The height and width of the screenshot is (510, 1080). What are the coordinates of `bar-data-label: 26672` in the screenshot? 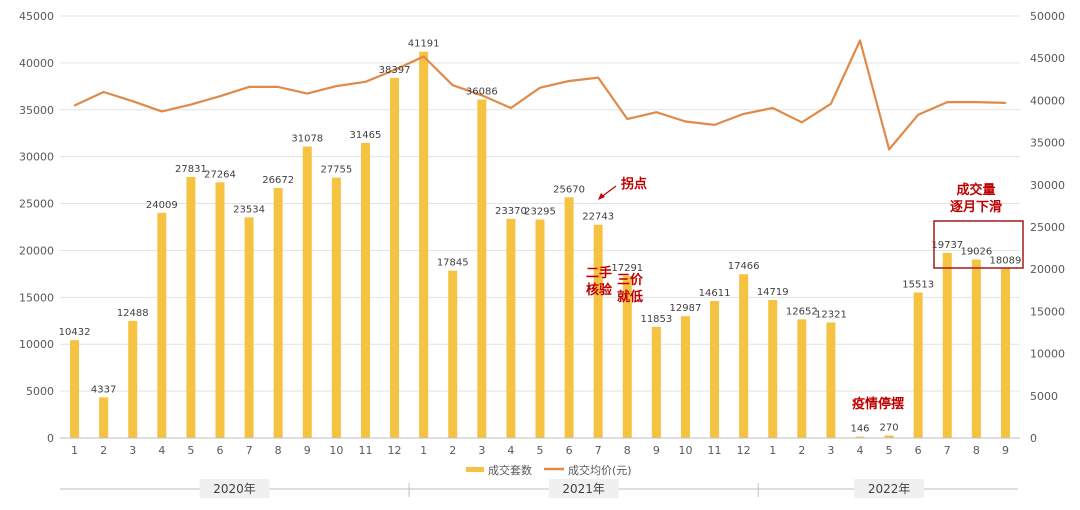 It's located at (278, 180).